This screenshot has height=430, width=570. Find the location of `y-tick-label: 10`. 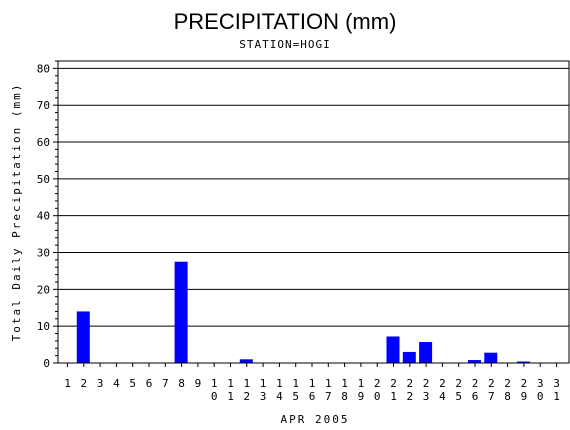

y-tick-label: 10 is located at coordinates (43, 326).